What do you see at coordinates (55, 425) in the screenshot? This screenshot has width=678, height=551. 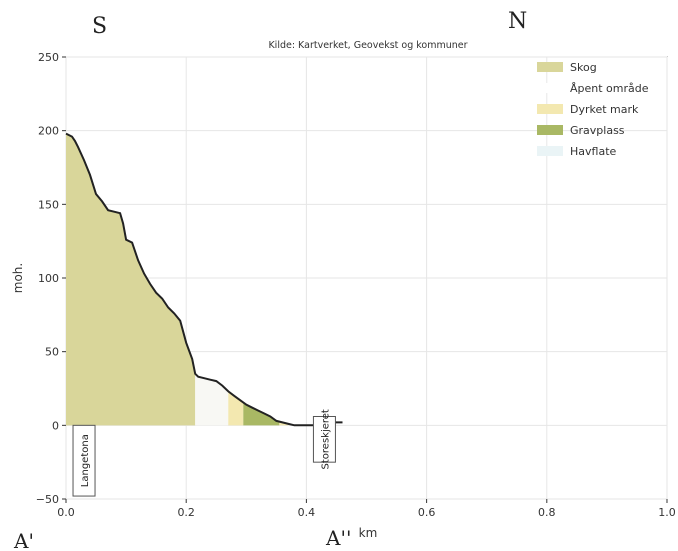 I see `y-tick-label-1: 0` at bounding box center [55, 425].